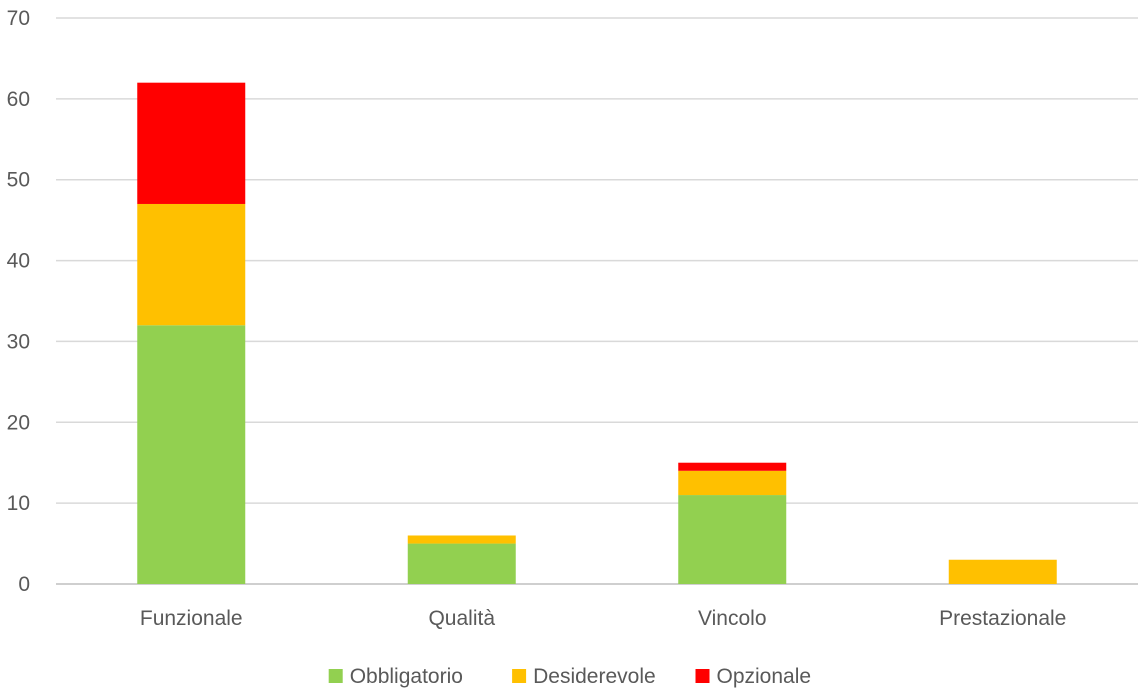 The width and height of the screenshot is (1146, 693). I want to click on y-tick-label: 0, so click(24, 584).